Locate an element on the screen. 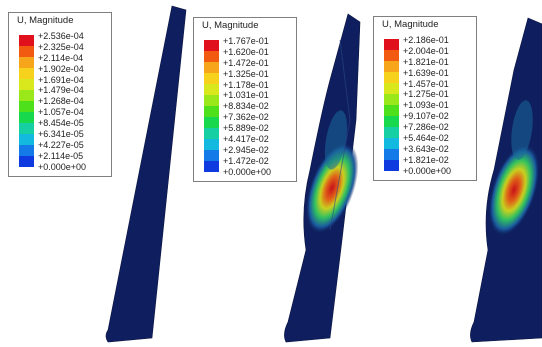  scale-label: +1.178e-01 is located at coordinates (246, 84).